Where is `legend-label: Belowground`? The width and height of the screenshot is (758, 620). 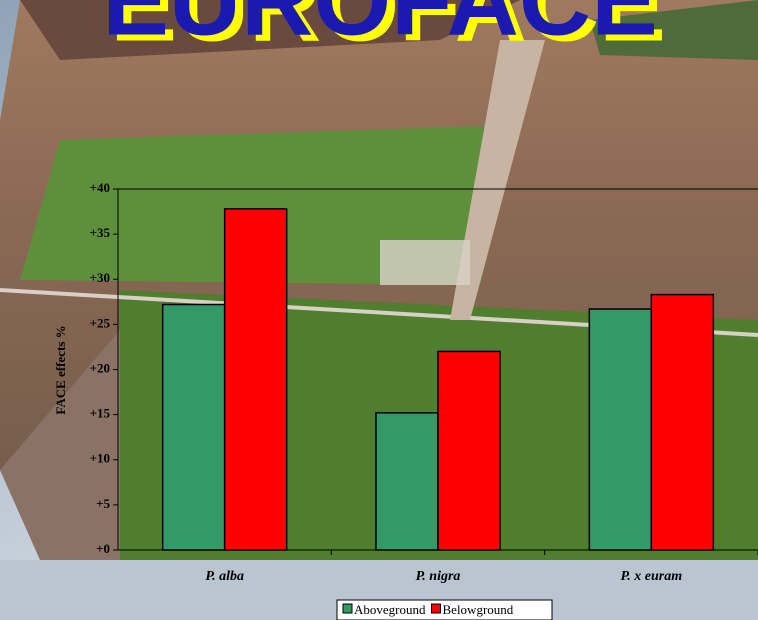 legend-label: Belowground is located at coordinates (478, 609).